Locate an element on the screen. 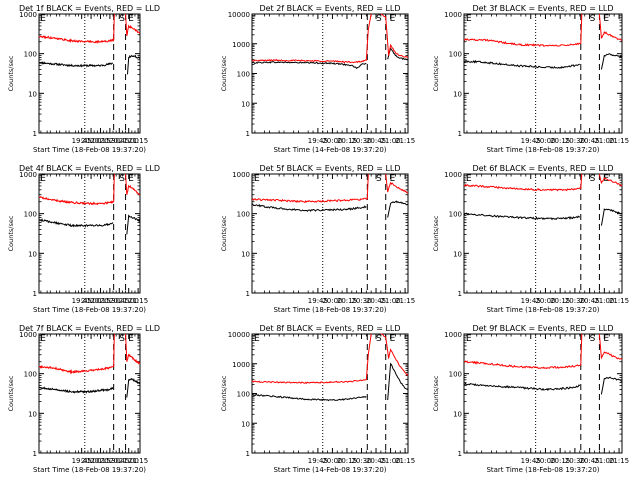  y-tick-label: 10000 is located at coordinates (239, 15).